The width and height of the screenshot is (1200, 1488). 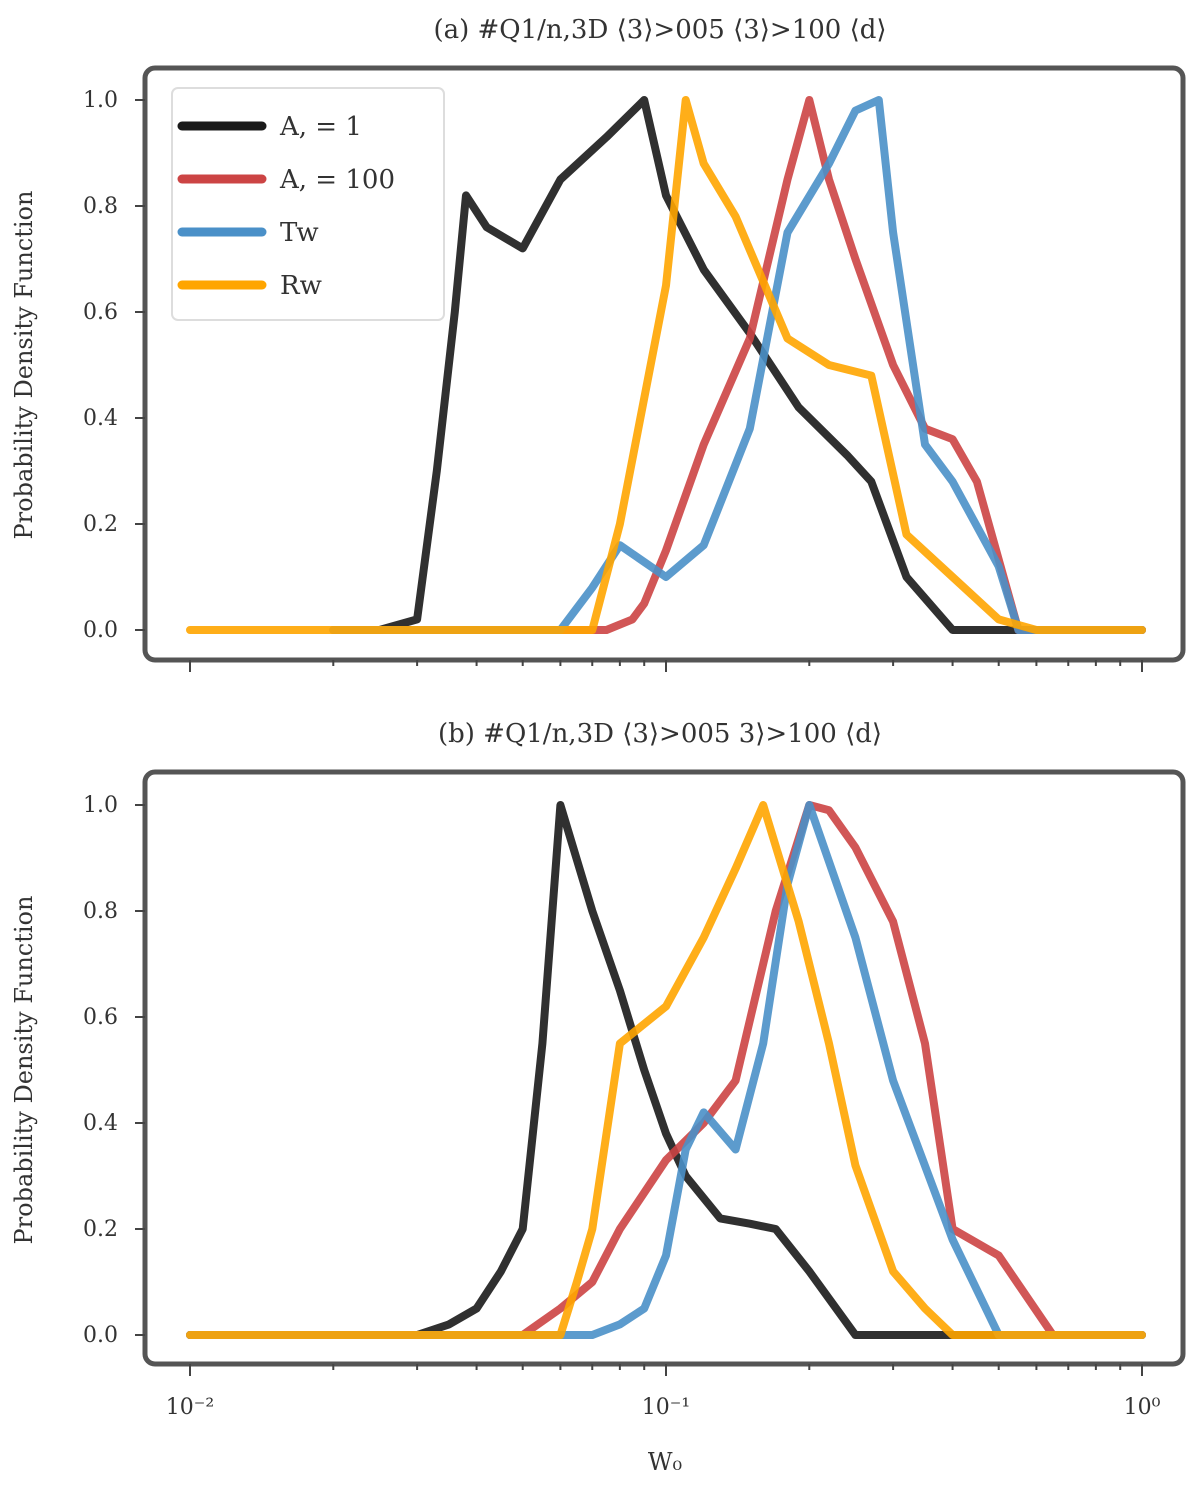 I want to click on panel-a-xticks, so click(x=666, y=666).